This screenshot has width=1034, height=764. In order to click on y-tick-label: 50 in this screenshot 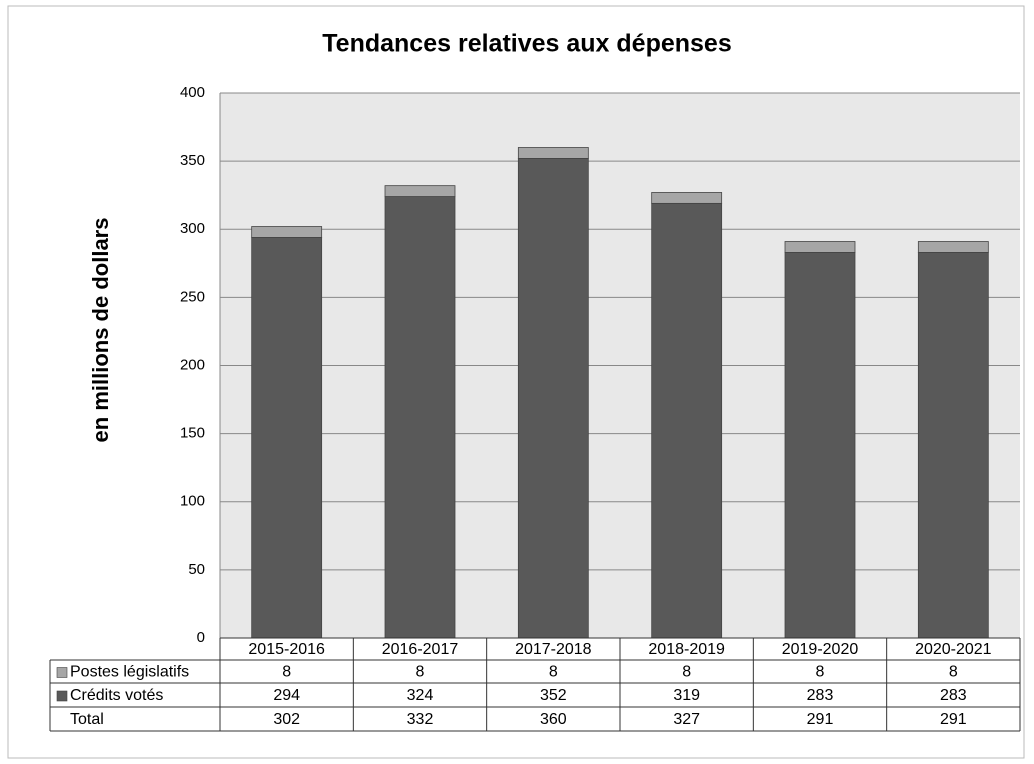, I will do `click(196, 569)`.